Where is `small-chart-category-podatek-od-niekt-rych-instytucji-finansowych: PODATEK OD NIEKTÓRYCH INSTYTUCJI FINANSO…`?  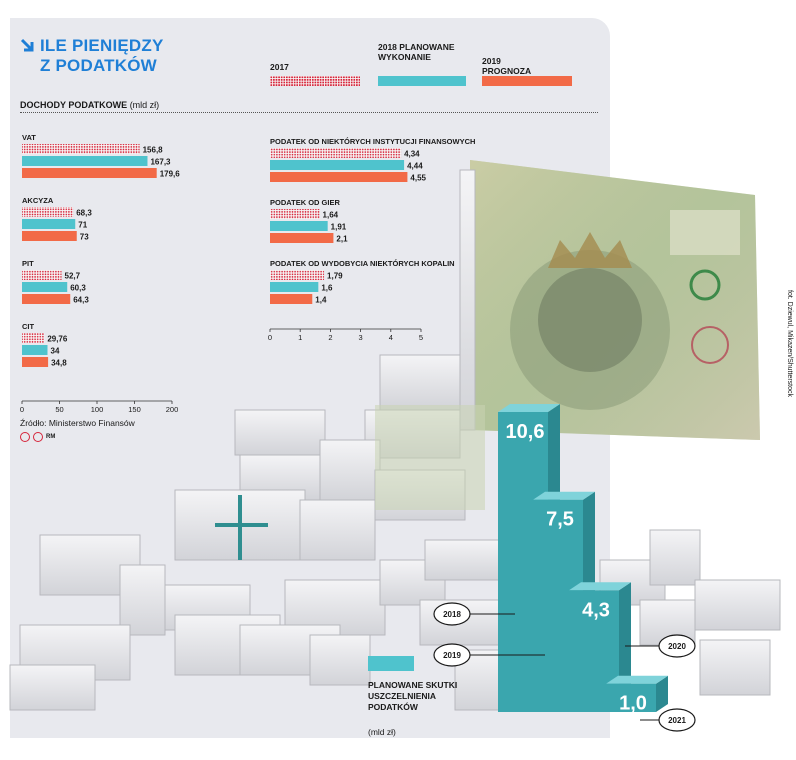
small-chart-category-podatek-od-niekt-rych-instytucji-finansowych: PODATEK OD NIEKTÓRYCH INSTYTUCJI FINANSO… is located at coordinates (372, 141).